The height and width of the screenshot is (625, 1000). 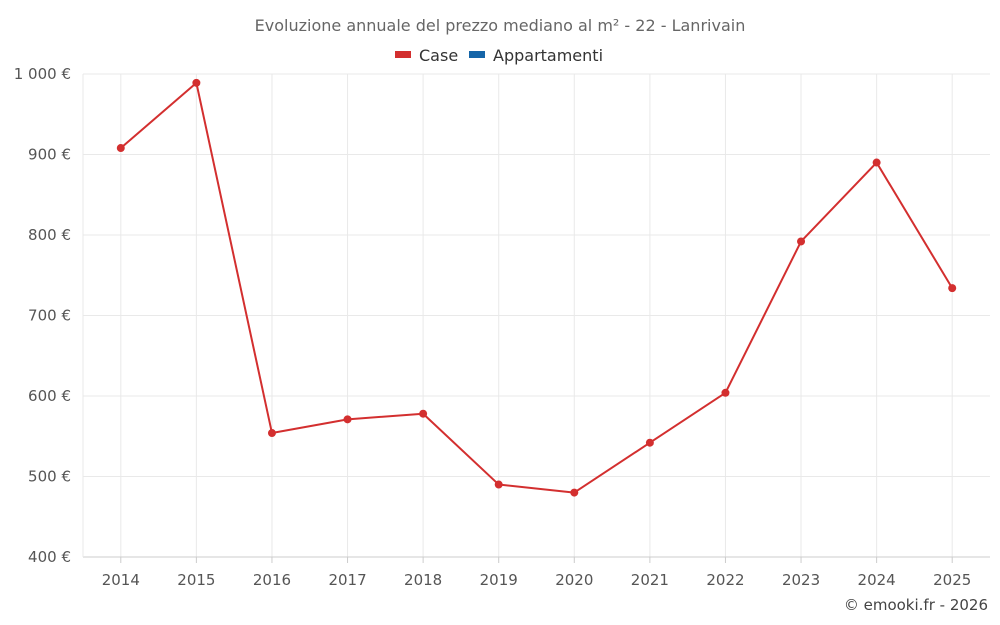 What do you see at coordinates (649, 442) in the screenshot?
I see `data-point-case-2021` at bounding box center [649, 442].